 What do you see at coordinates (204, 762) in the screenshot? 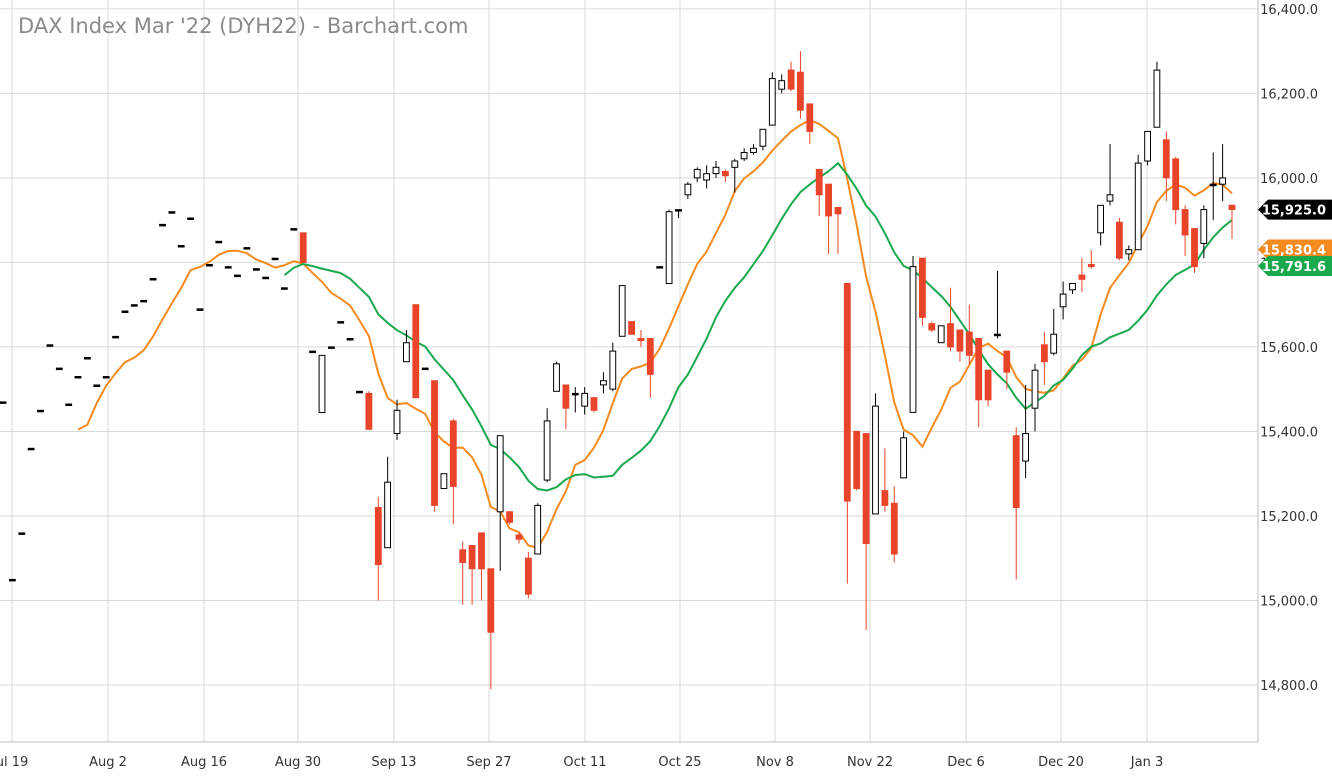
I see `x-tick-label: Aug 16` at bounding box center [204, 762].